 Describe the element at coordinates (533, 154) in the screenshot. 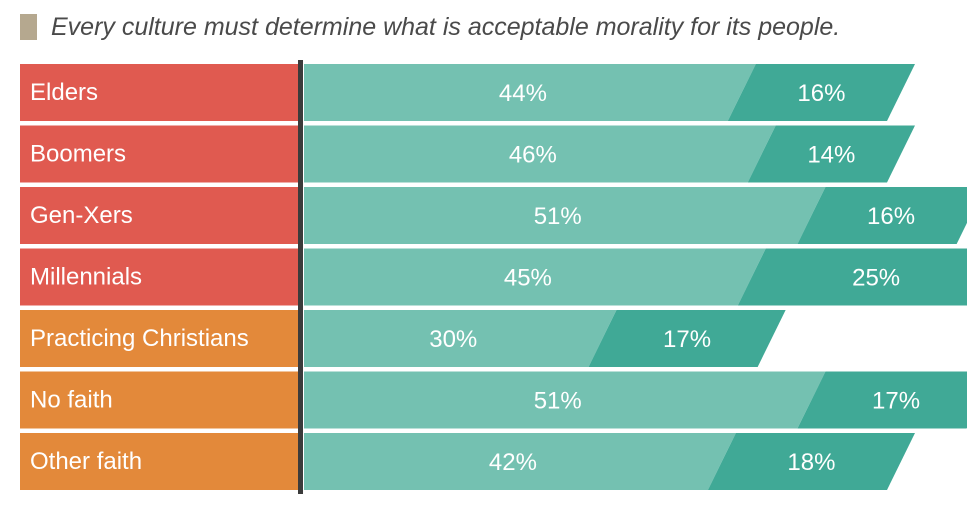

I see `value-label-segment-1: 46%` at that location.